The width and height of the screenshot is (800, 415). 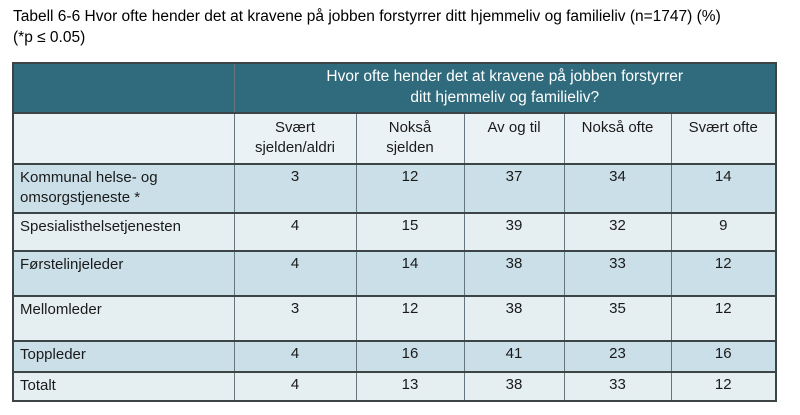 What do you see at coordinates (123, 386) in the screenshot?
I see `row-label: Totalt` at bounding box center [123, 386].